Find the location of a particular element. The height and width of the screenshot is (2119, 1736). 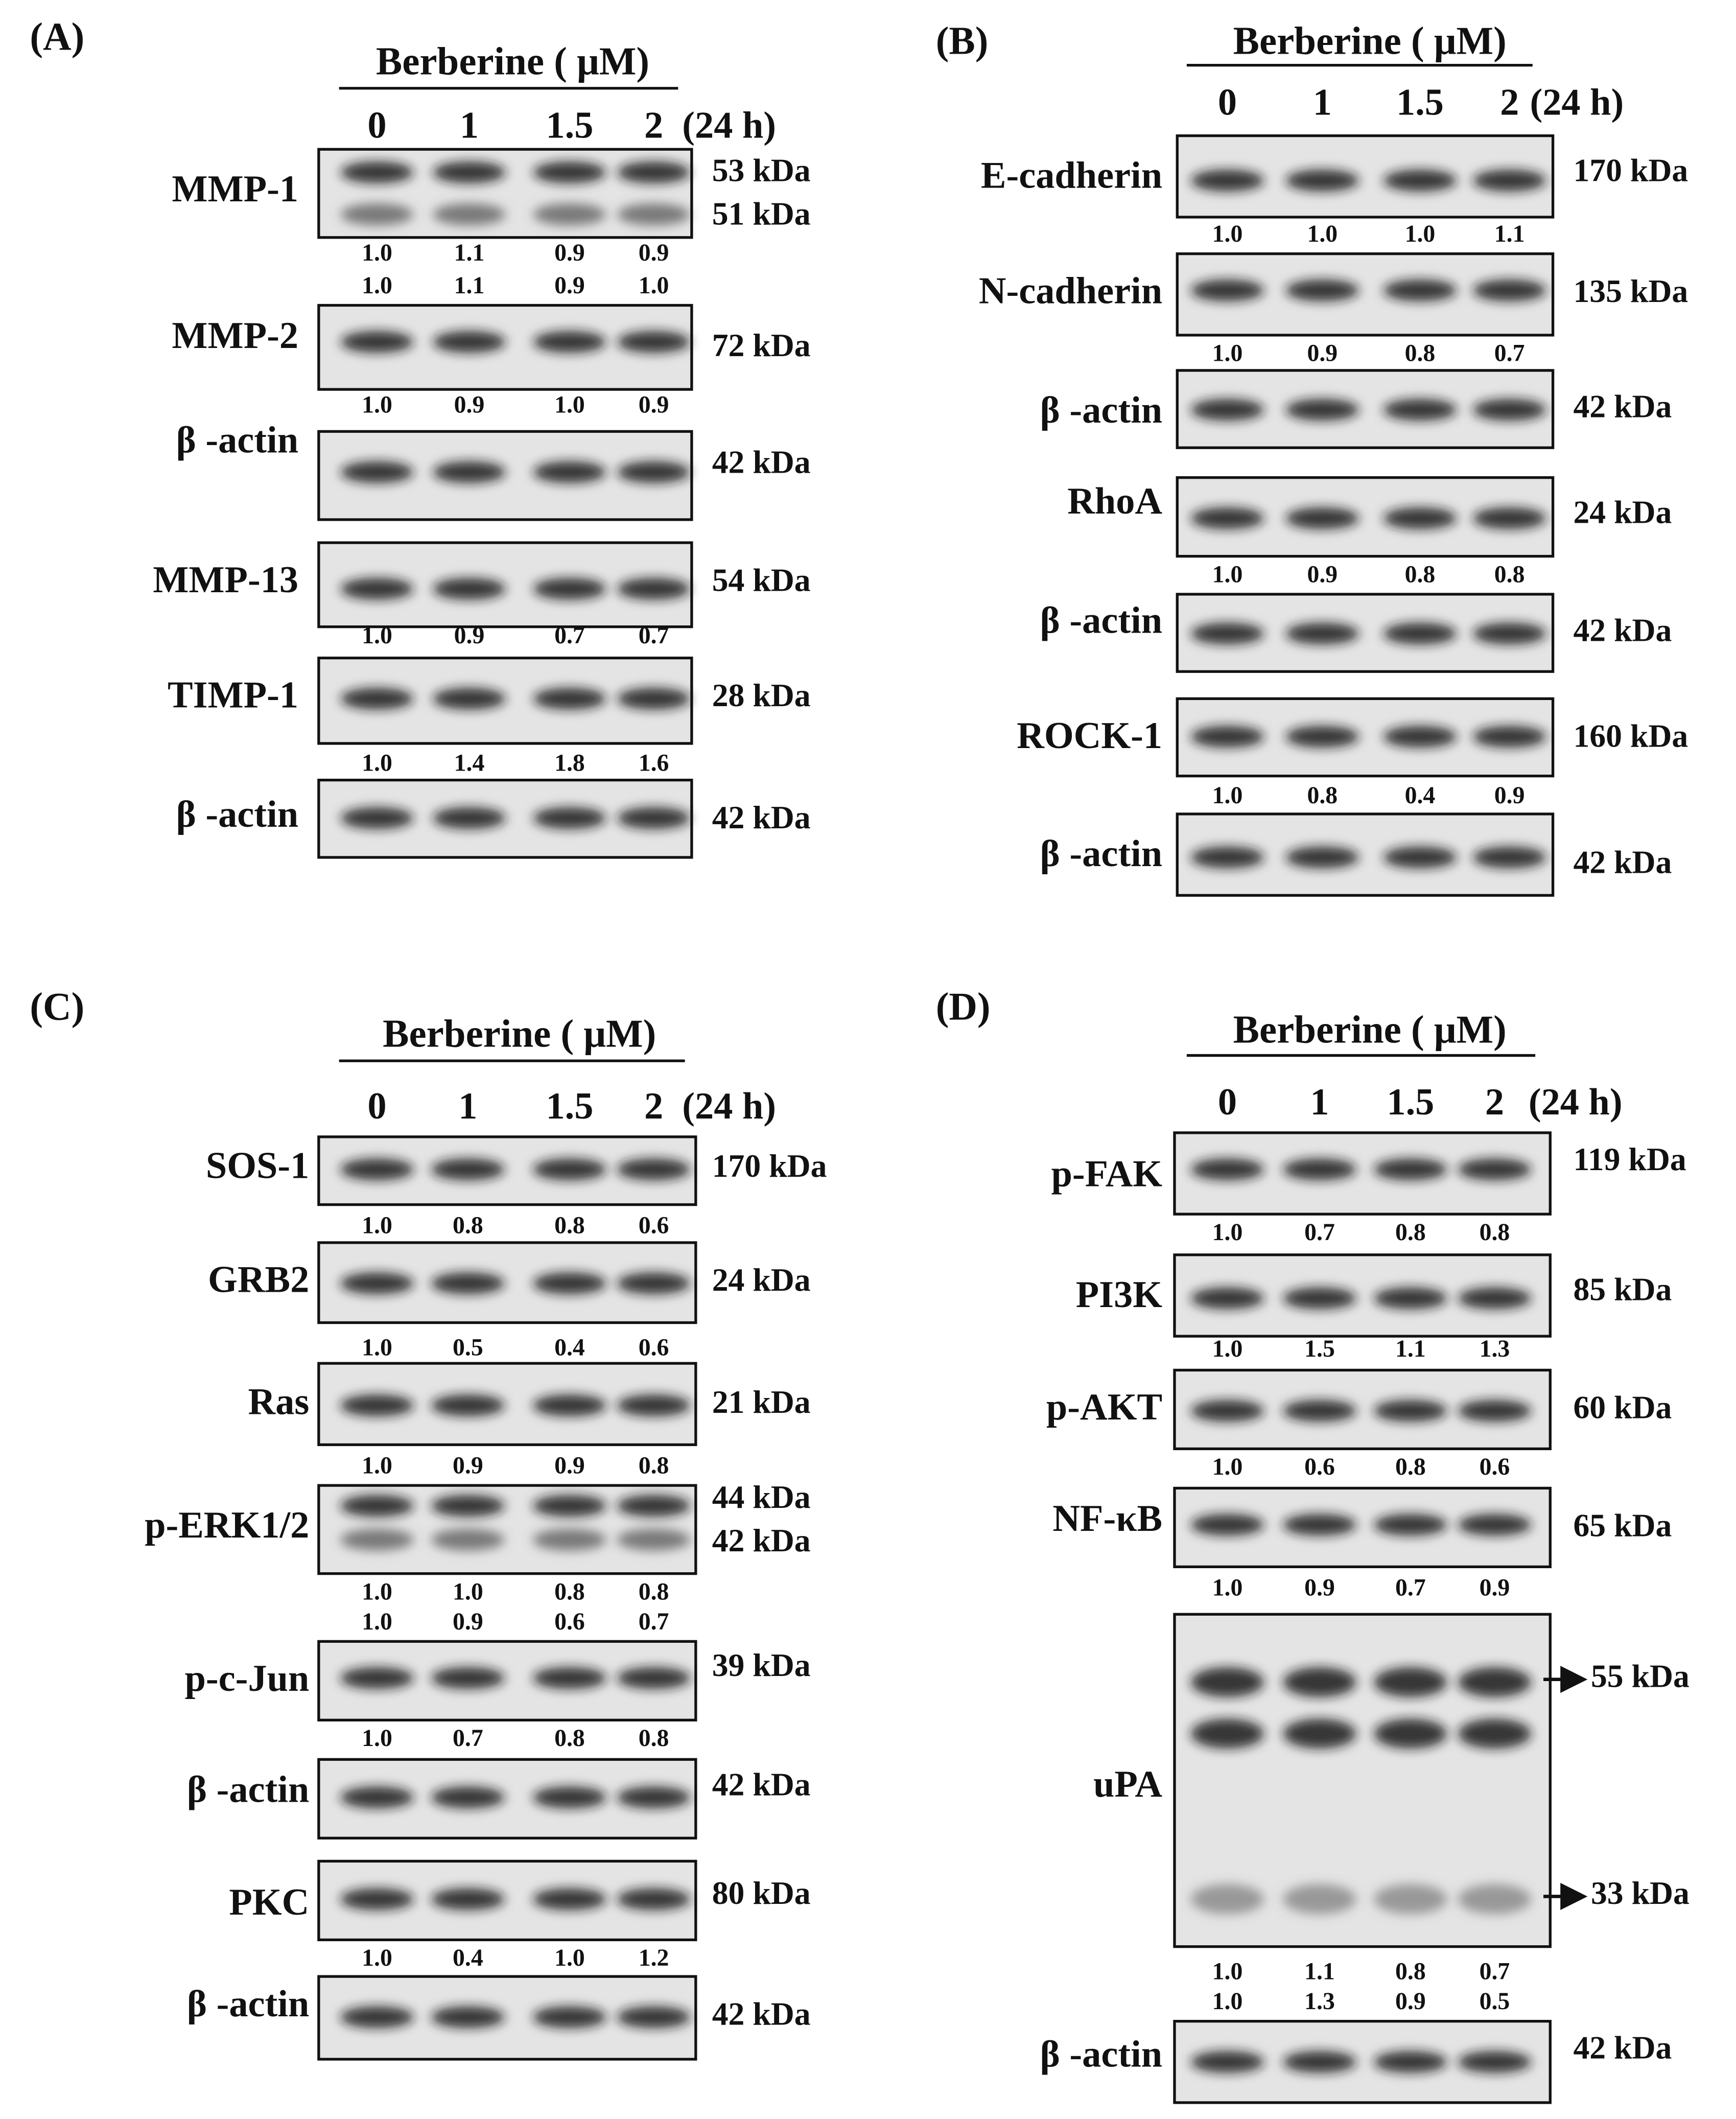

panel-label: (C) is located at coordinates (57, 1007).